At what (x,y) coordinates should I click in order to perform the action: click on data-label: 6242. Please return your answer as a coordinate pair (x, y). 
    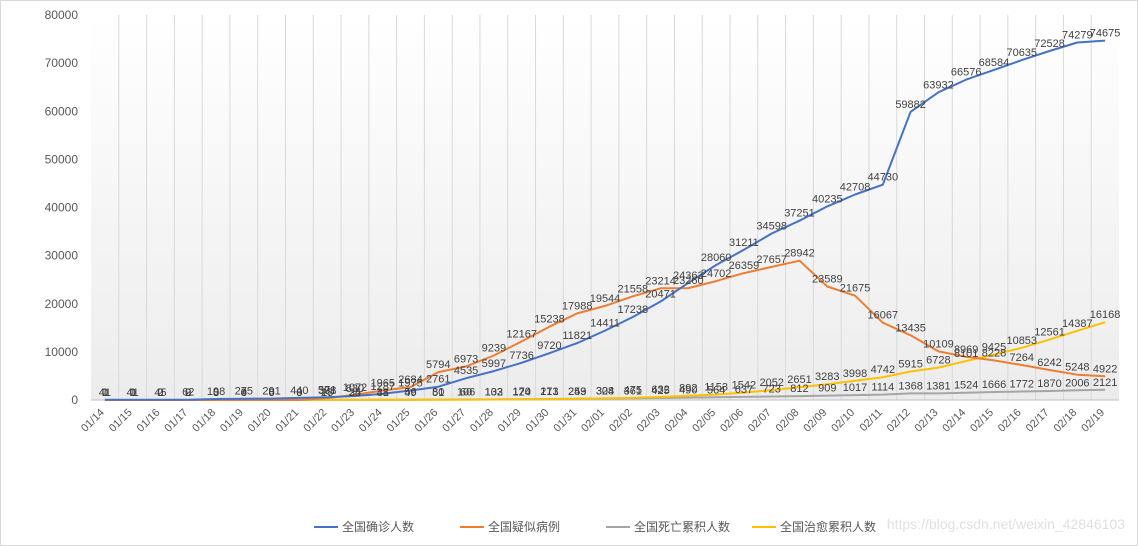
    Looking at the image, I should click on (1049, 363).